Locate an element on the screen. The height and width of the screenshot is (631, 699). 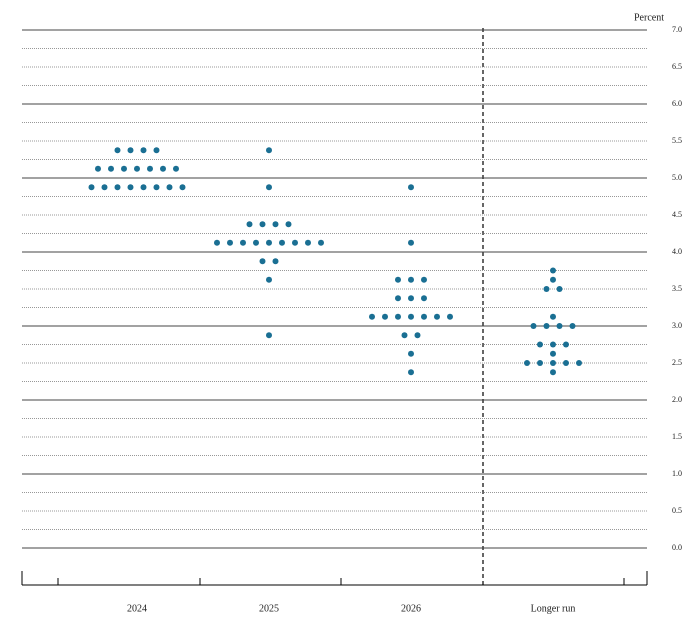
y-tick-label: 5.0 is located at coordinates (677, 177).